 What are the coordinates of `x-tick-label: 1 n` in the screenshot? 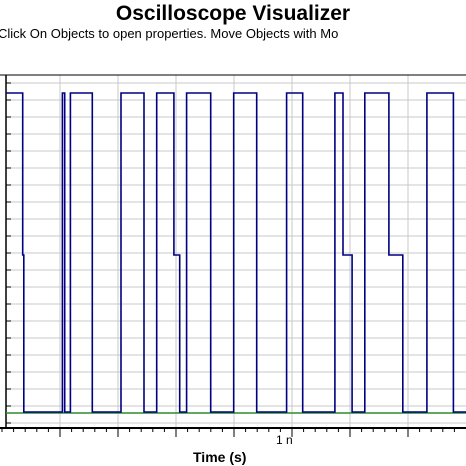 It's located at (284, 440).